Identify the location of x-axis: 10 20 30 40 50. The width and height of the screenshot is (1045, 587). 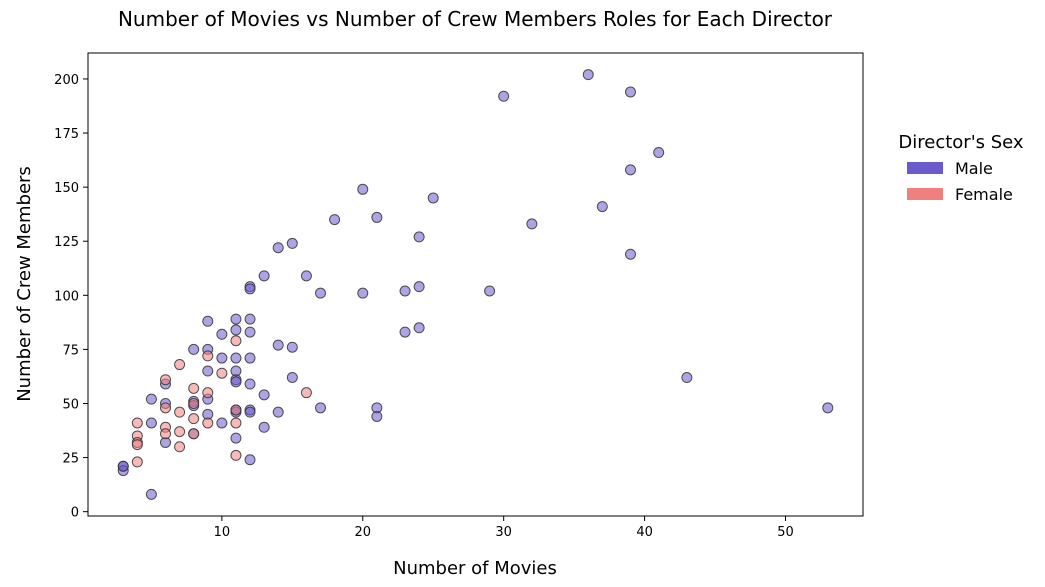
(504, 528).